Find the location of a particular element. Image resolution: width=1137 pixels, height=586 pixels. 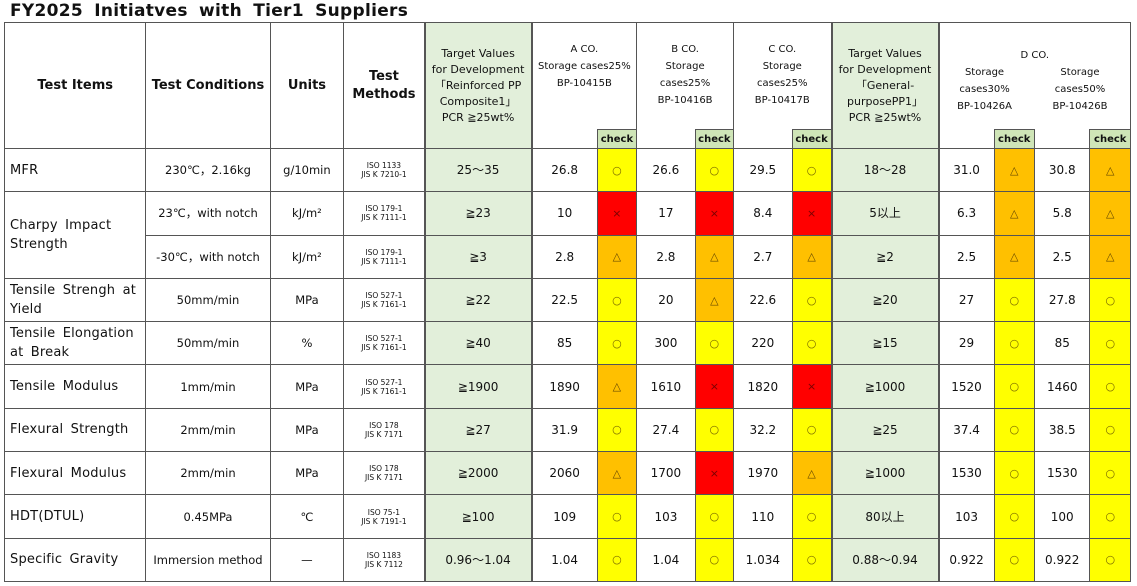

cell-method: ISO 178 JIS K 7171 is located at coordinates (384, 473).